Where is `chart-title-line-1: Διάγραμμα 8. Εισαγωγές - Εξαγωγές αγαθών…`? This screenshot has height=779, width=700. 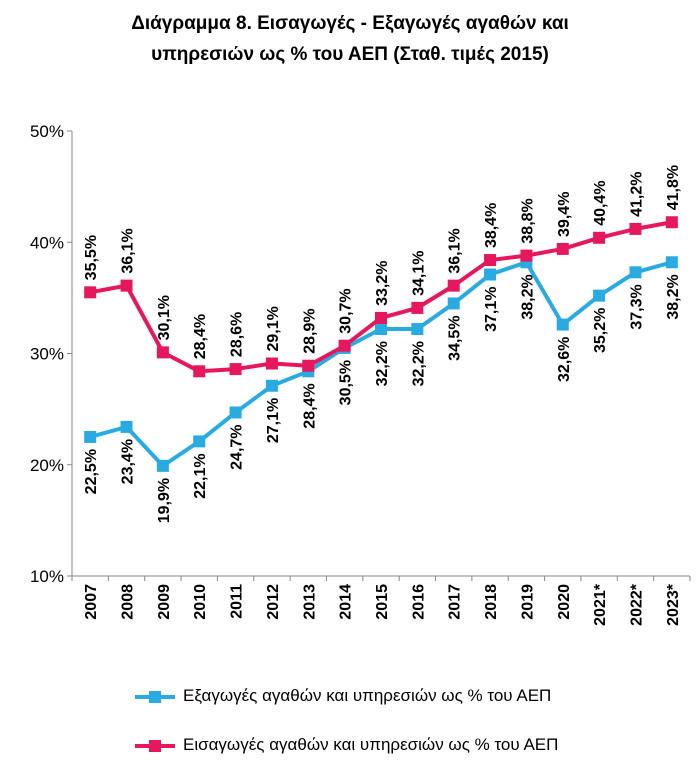 chart-title-line-1: Διάγραμμα 8. Εισαγωγές - Εξαγωγές αγαθών… is located at coordinates (350, 23).